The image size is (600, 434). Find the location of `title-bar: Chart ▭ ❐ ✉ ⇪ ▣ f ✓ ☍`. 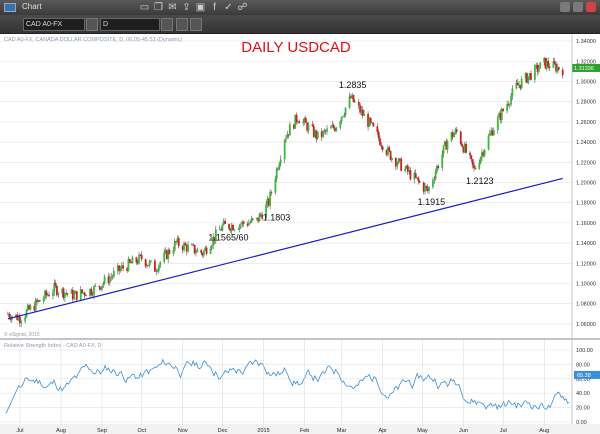

title-bar: Chart ▭ ❐ ✉ ⇪ ▣ f ✓ ☍ is located at coordinates (300, 7).